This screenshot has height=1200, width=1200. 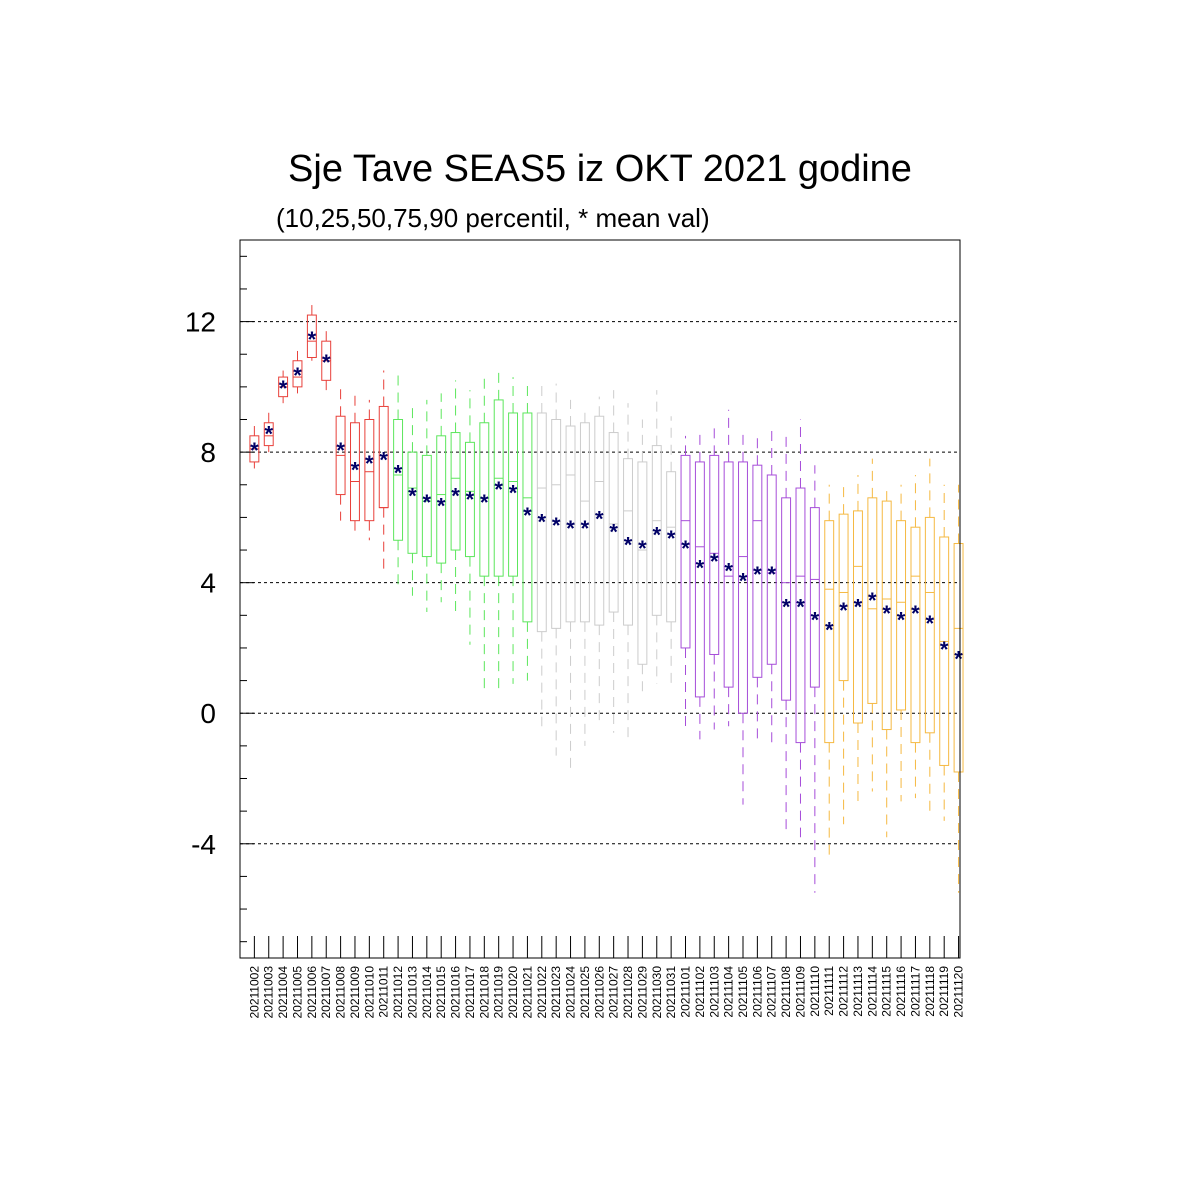 What do you see at coordinates (556, 992) in the screenshot?
I see `x-tick-label: 20211023` at bounding box center [556, 992].